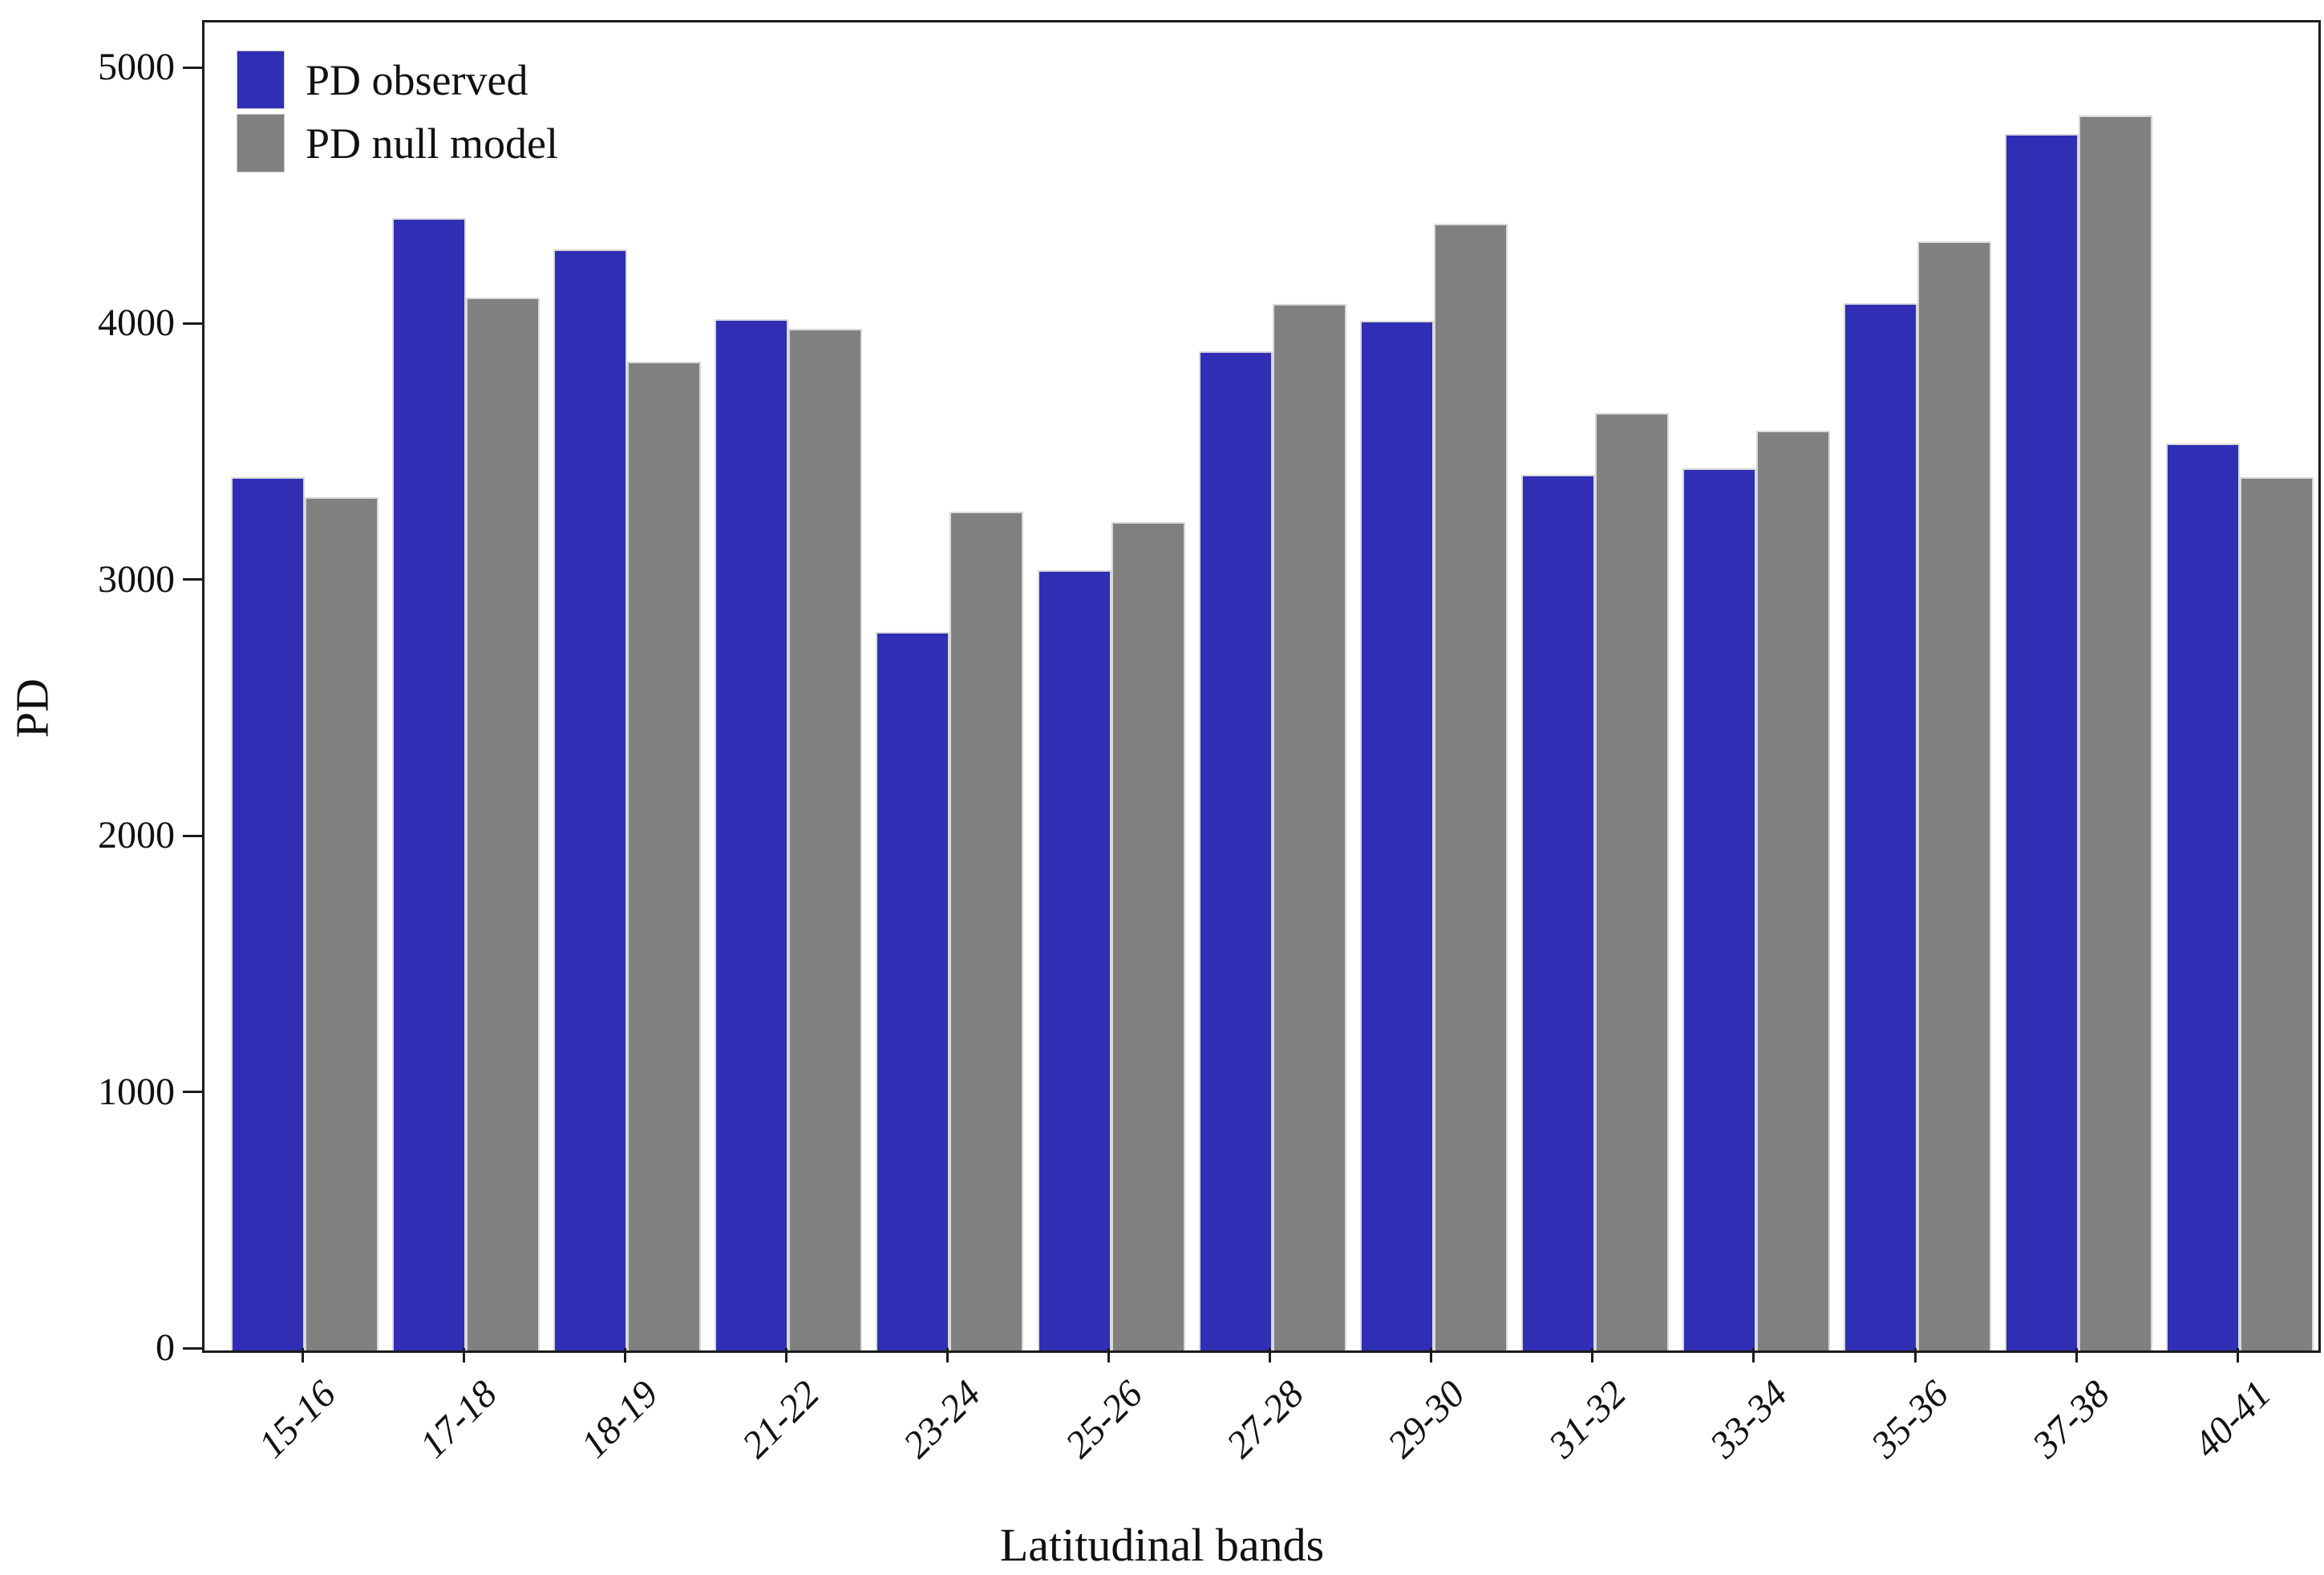 Image resolution: width=2324 pixels, height=1575 pixels. I want to click on x-tick-label-15-16: 15-16, so click(297, 1419).